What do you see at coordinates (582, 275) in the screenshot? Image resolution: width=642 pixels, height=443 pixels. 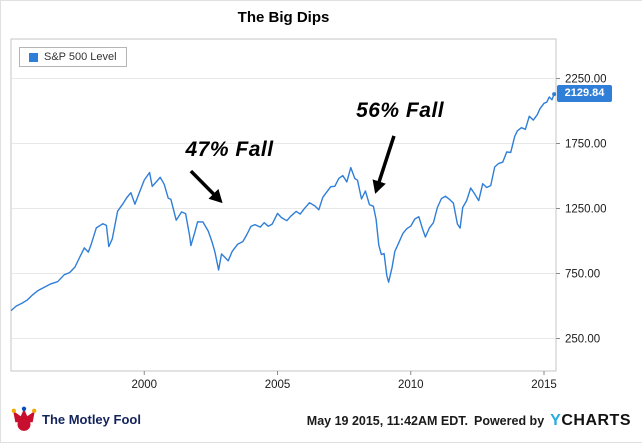 I see `y-tick-label: 750.00` at bounding box center [582, 275].